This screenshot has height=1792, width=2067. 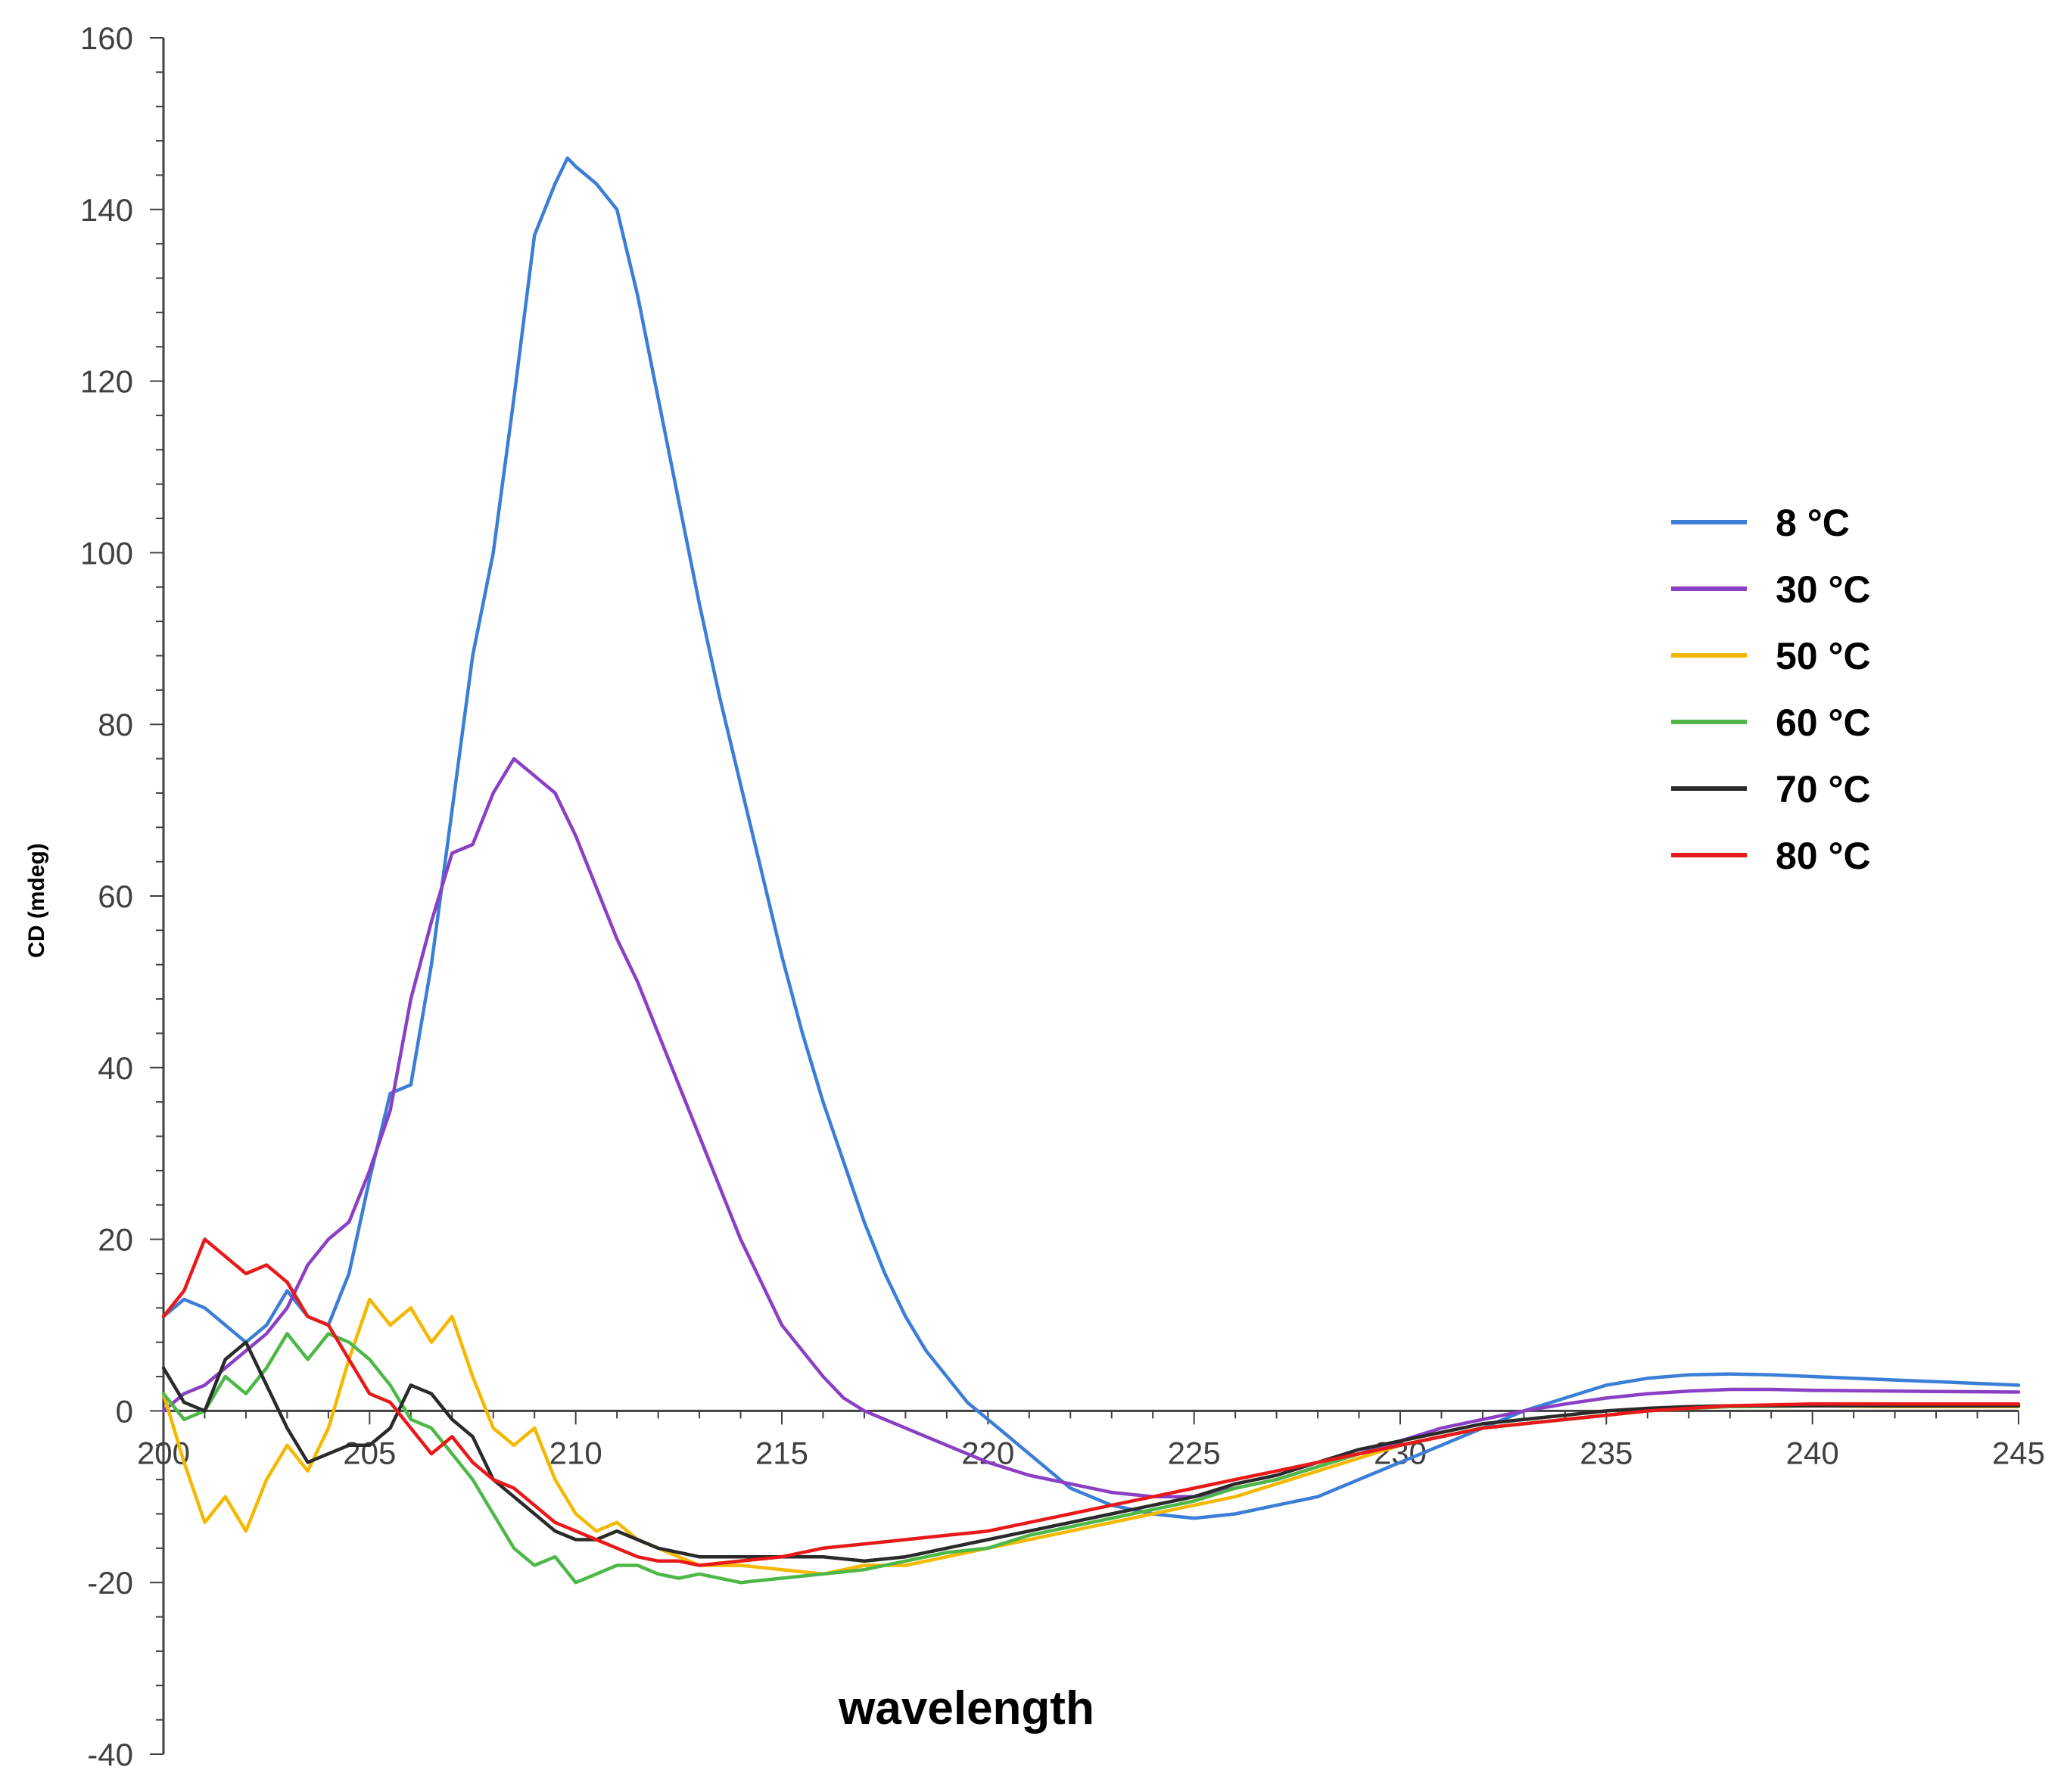 I want to click on y-tick-label: 20, so click(x=116, y=1240).